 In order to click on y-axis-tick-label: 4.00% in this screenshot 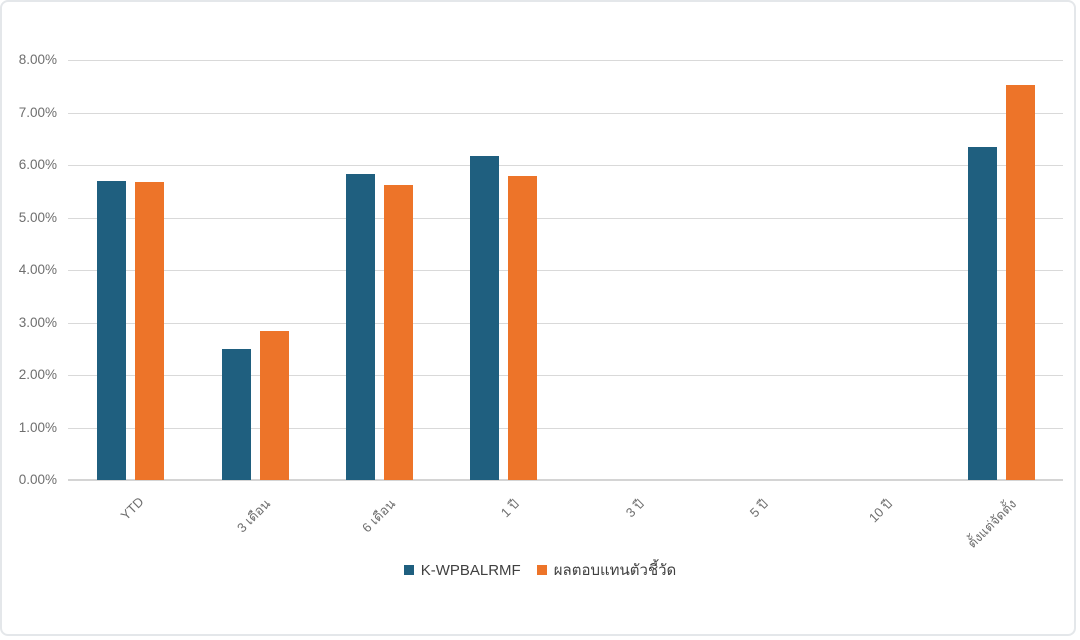, I will do `click(37, 269)`.